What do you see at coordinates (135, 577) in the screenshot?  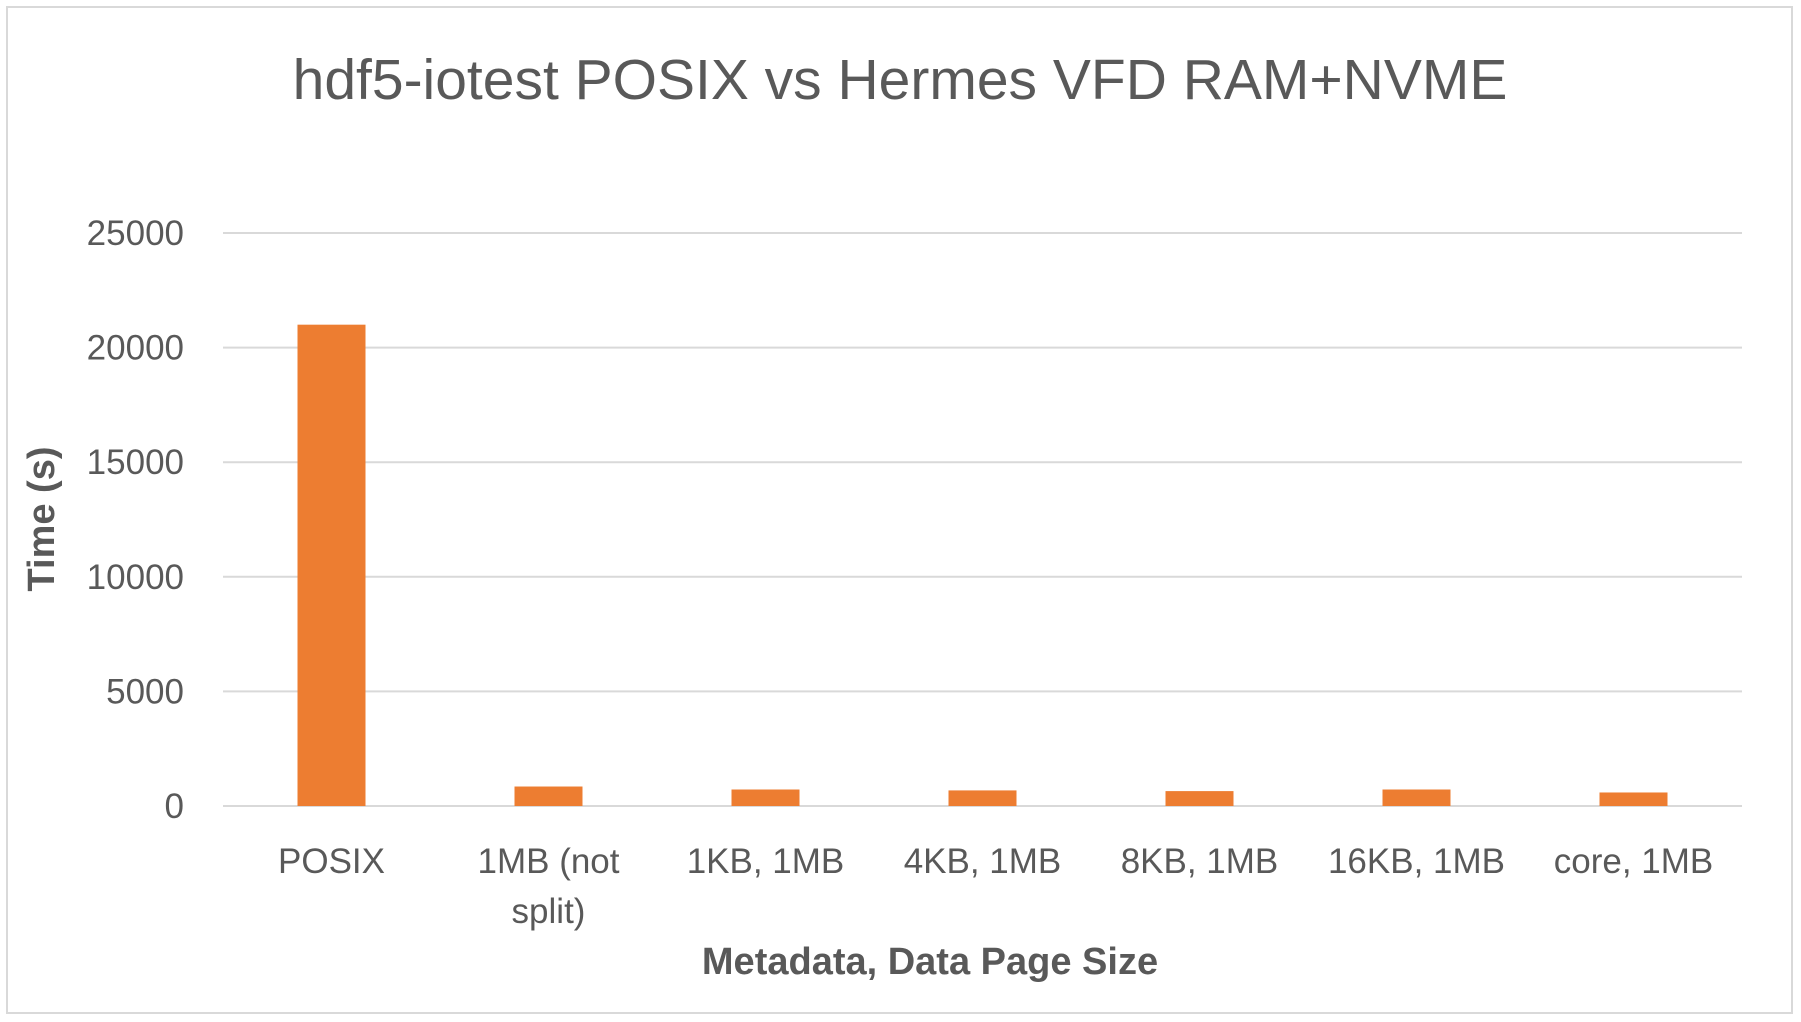 I see `y-tick-label: 10000` at bounding box center [135, 577].